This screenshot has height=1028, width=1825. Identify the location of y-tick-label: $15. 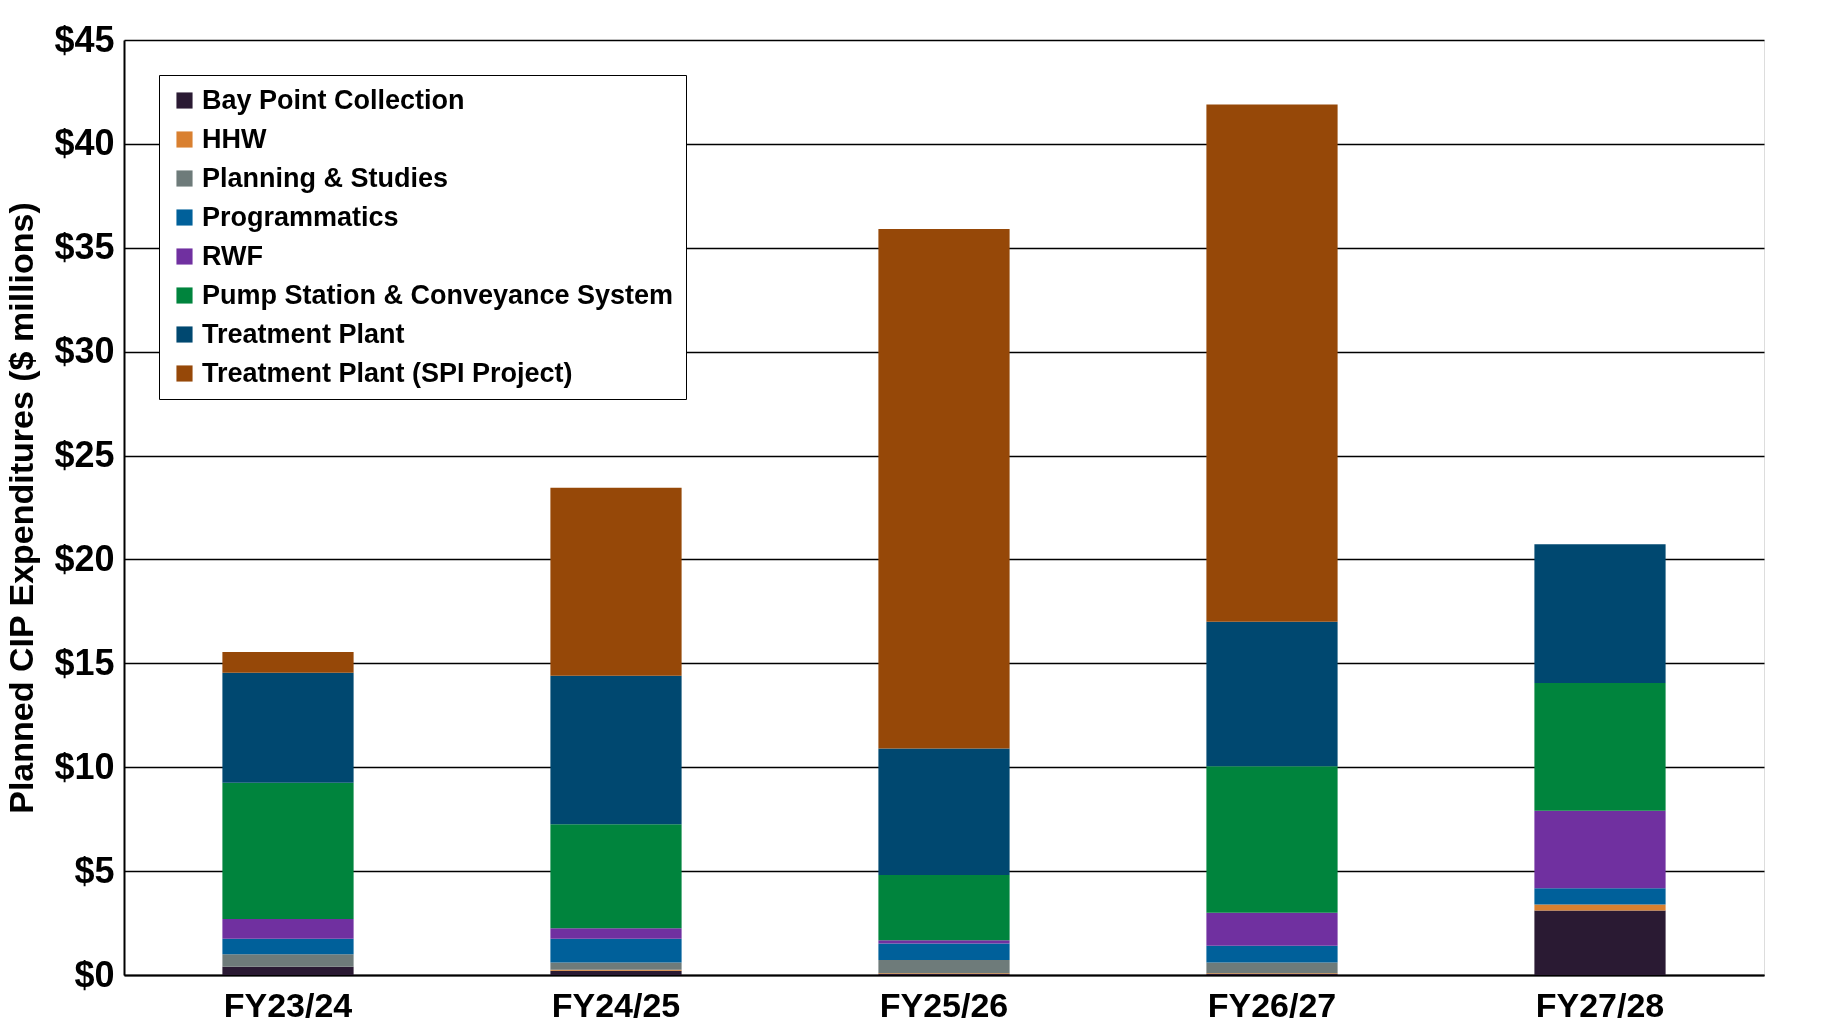
(84, 662).